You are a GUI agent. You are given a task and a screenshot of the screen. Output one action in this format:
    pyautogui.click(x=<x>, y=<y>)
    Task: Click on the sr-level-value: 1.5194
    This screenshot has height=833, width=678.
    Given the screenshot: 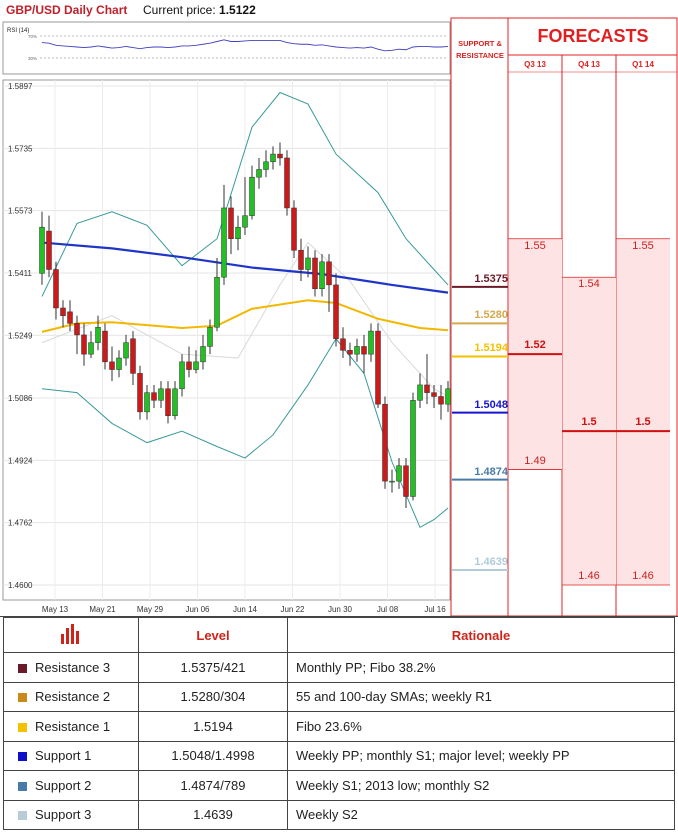 What is the action you would take?
    pyautogui.click(x=491, y=348)
    